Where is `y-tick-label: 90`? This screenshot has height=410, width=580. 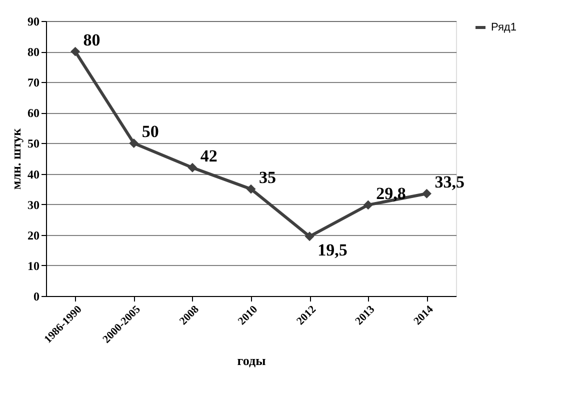
y-tick-label: 90 is located at coordinates (34, 21).